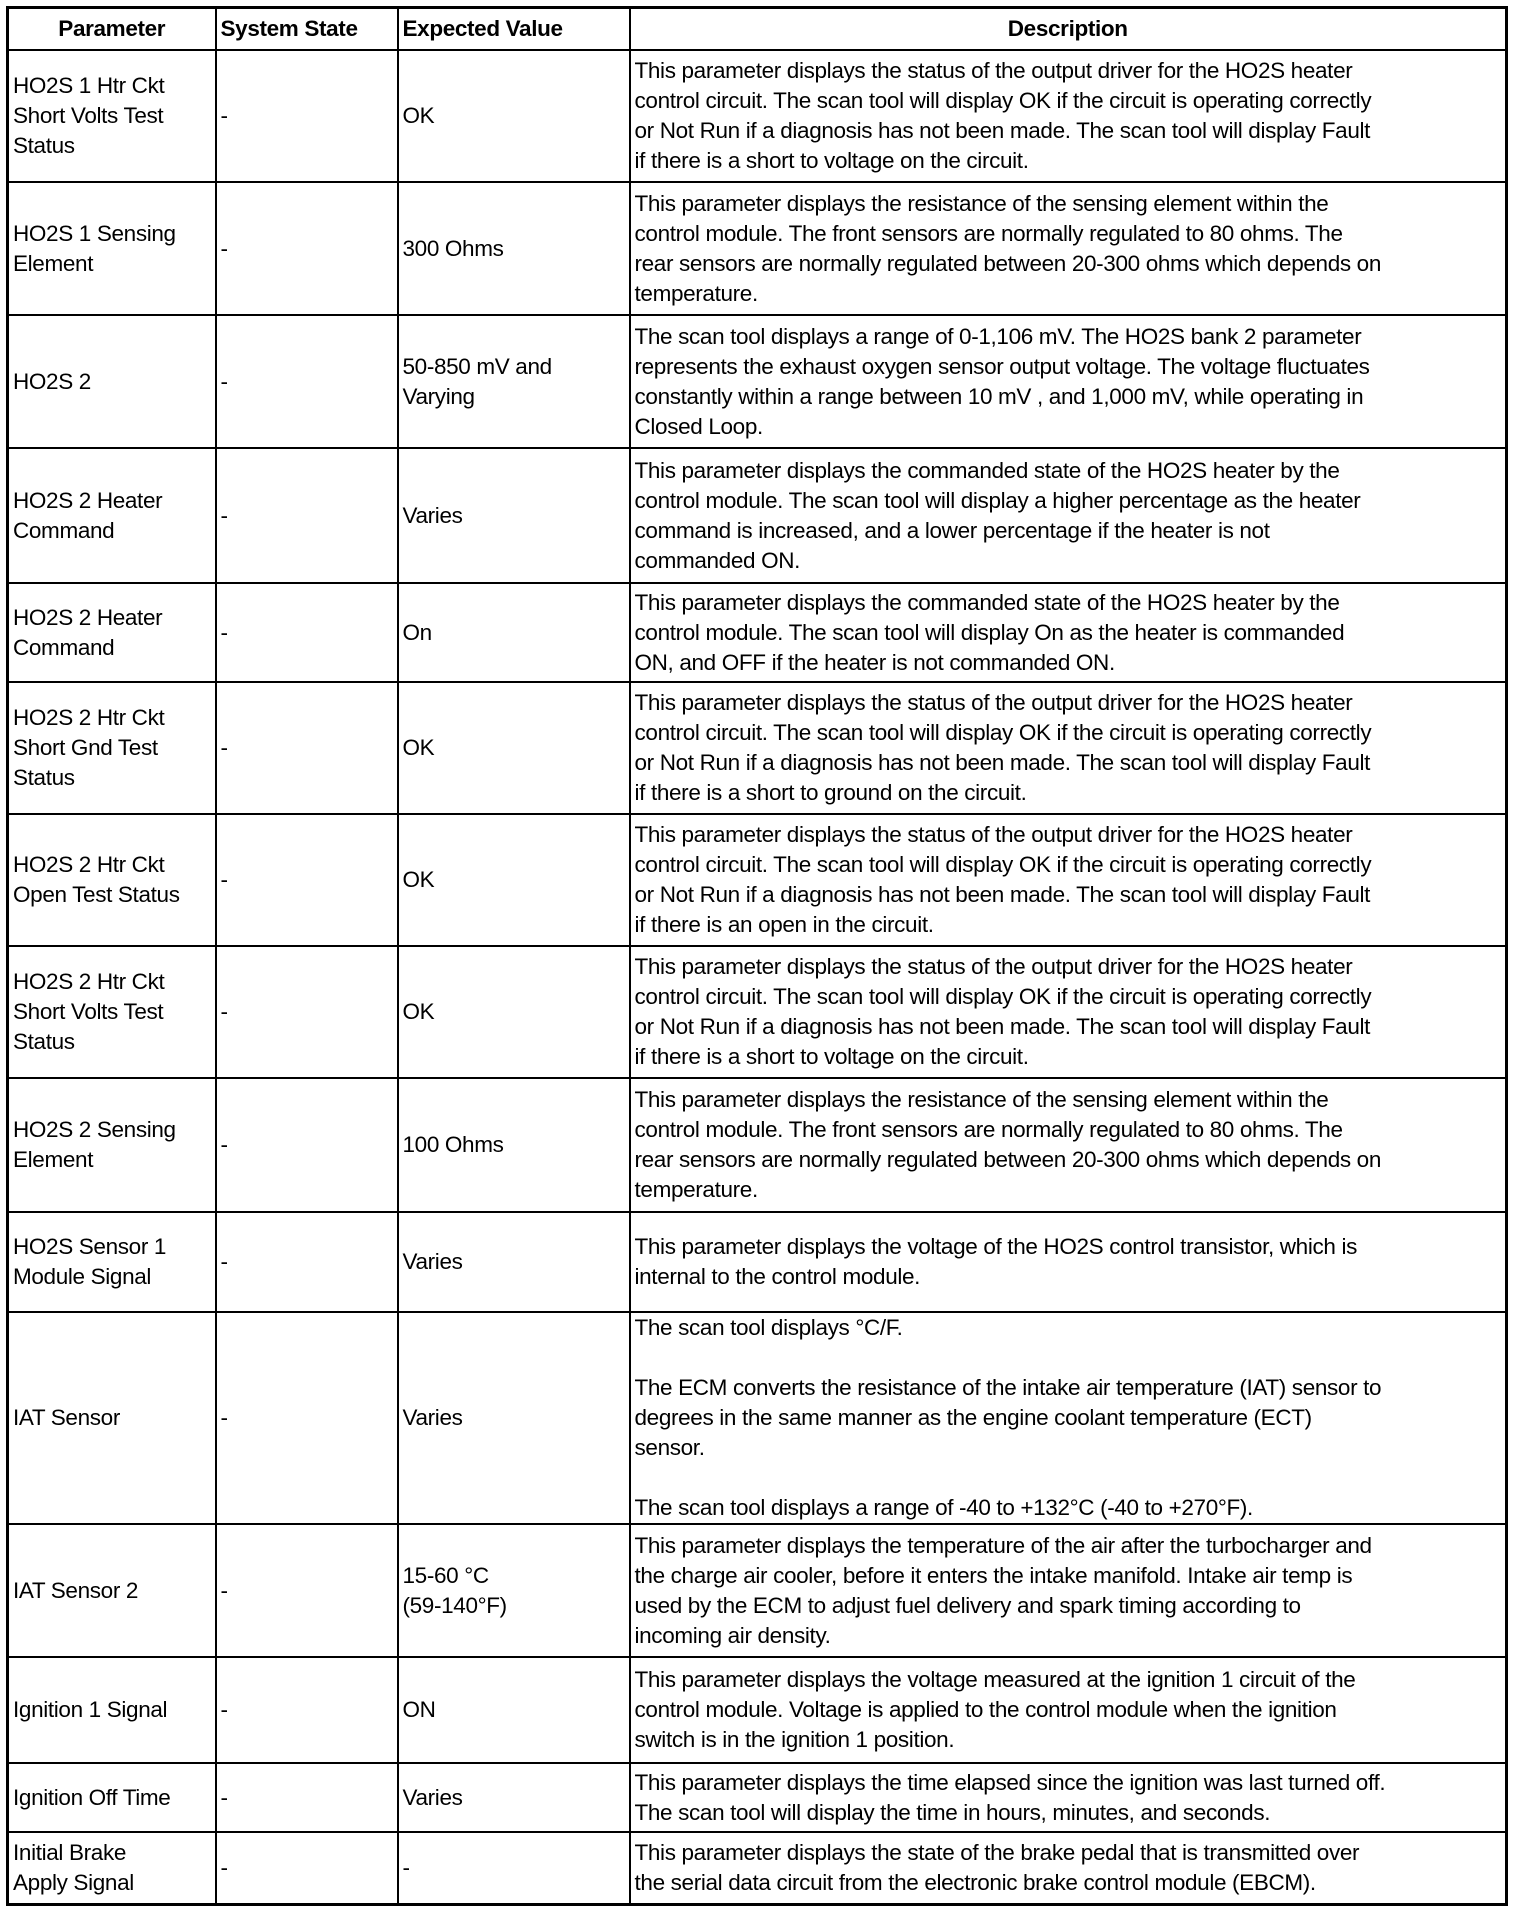 The width and height of the screenshot is (1520, 1906). I want to click on parameter-cell: Initial Brake Apply Signal, so click(111, 1868).